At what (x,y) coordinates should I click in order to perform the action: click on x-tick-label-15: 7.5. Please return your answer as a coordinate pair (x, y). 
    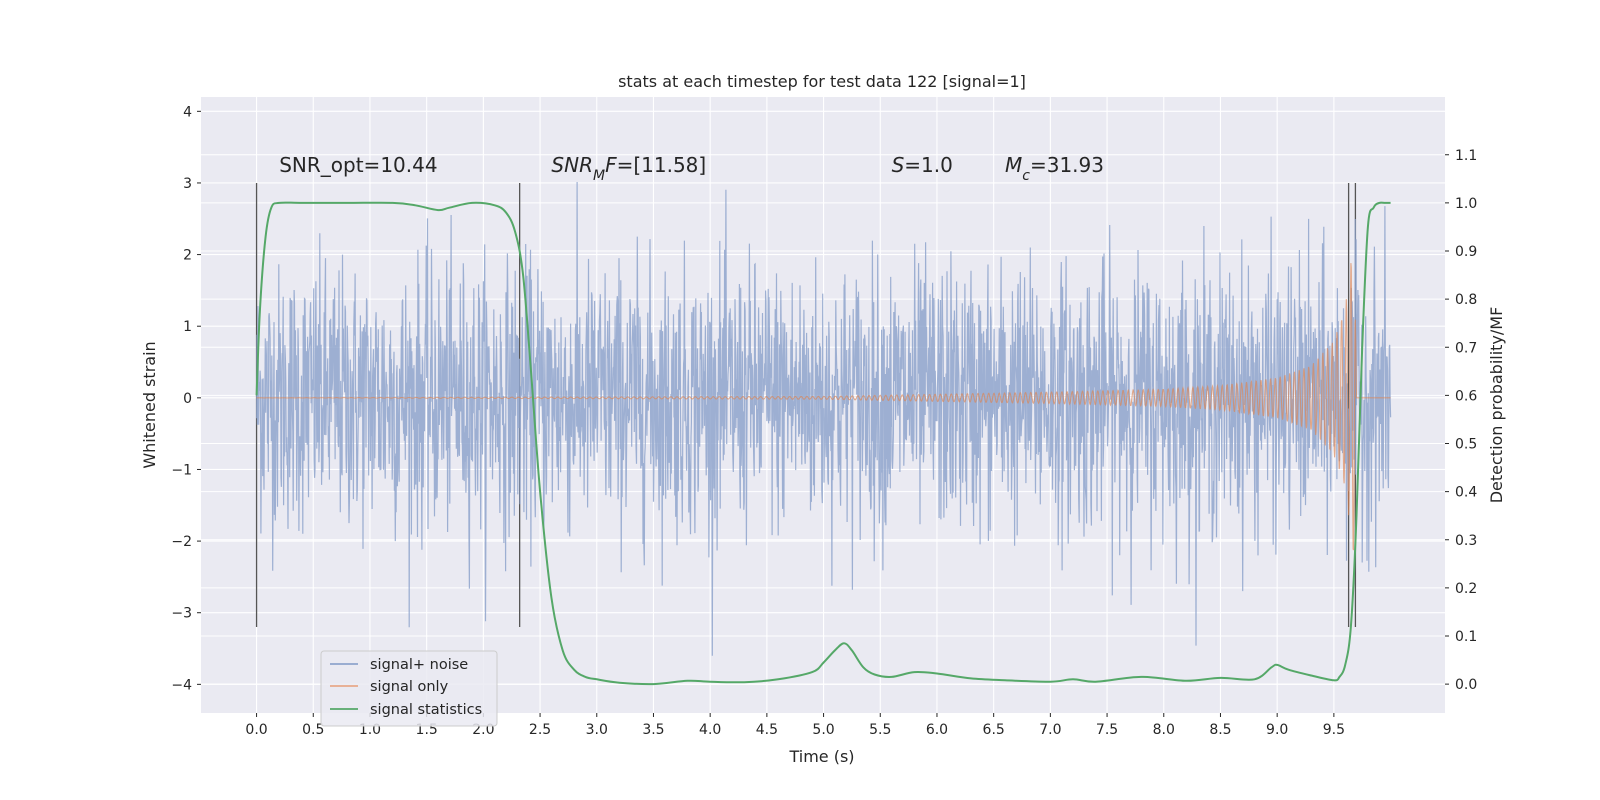
    Looking at the image, I should click on (1107, 730).